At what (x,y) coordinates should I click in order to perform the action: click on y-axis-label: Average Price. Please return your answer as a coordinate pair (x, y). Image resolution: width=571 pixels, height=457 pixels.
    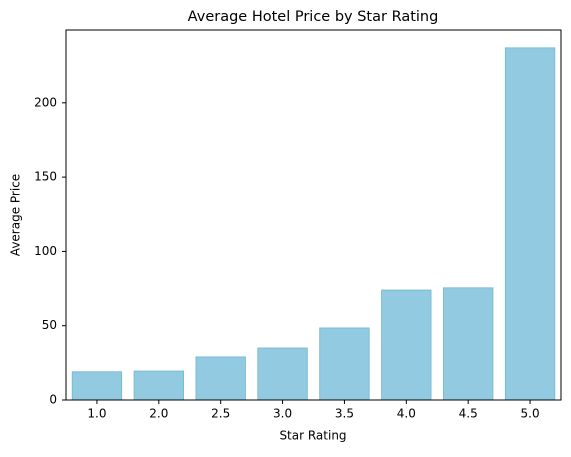
    Looking at the image, I should click on (16, 215).